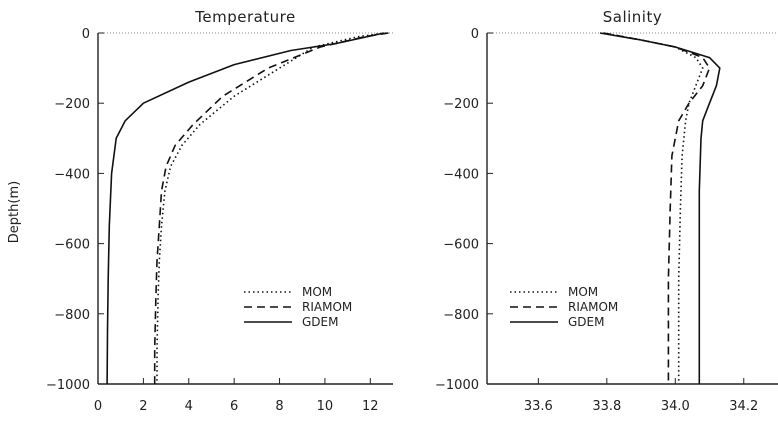 This screenshot has width=778, height=421. I want to click on x-tick-label: 33.8, so click(606, 406).